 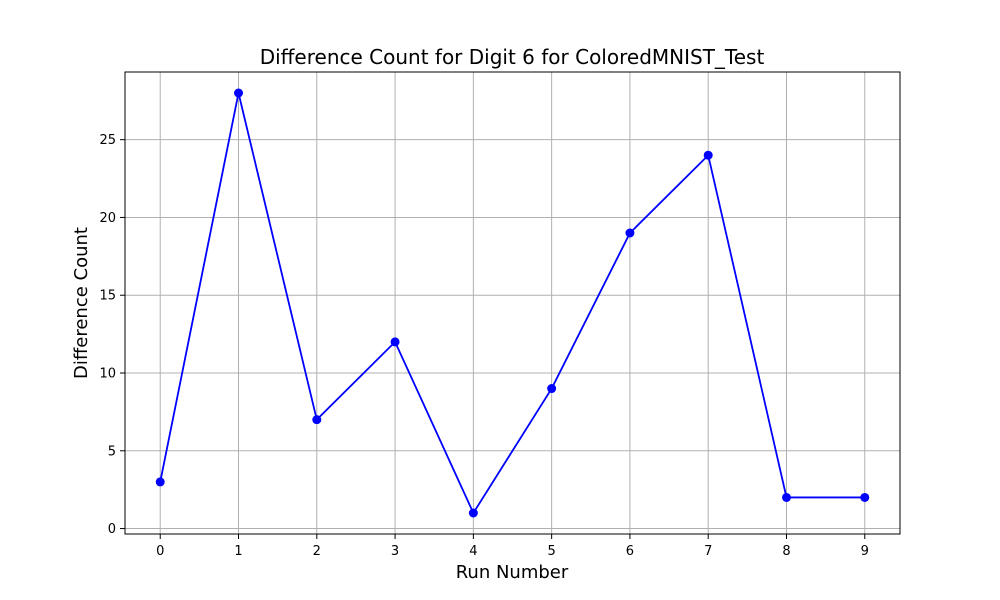 What do you see at coordinates (107, 140) in the screenshot?
I see `y-tick-label: 25` at bounding box center [107, 140].